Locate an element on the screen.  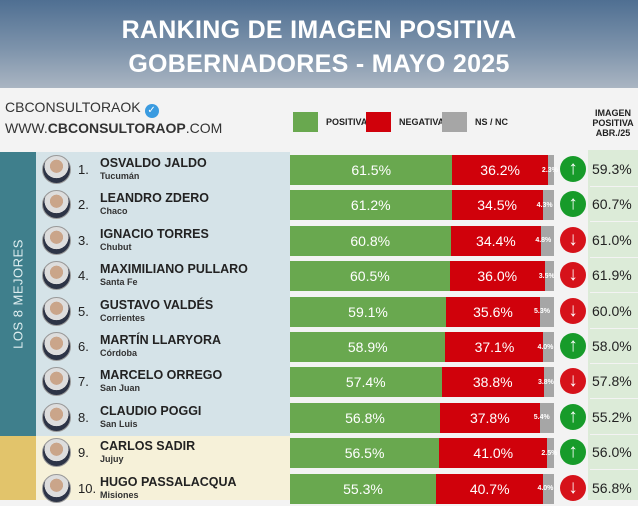
previous-column-header: IMAGEN POSITIVA ABR./25 is located at coordinates (613, 123).